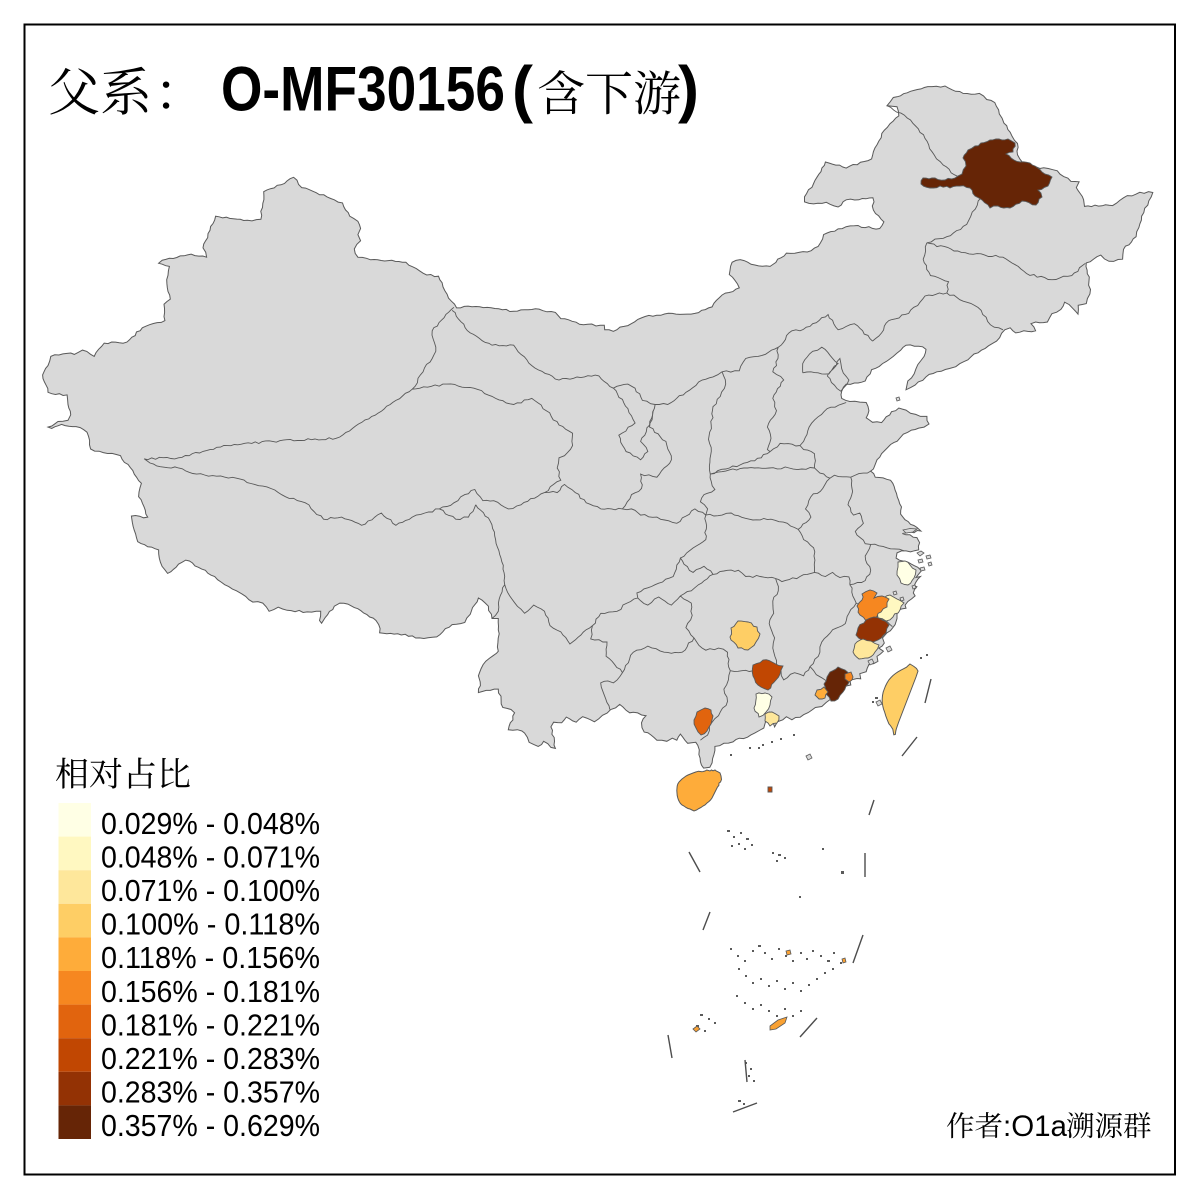 The width and height of the screenshot is (1200, 1200). I want to click on svg-text: 0.283% - 0.357%, so click(210, 1093).